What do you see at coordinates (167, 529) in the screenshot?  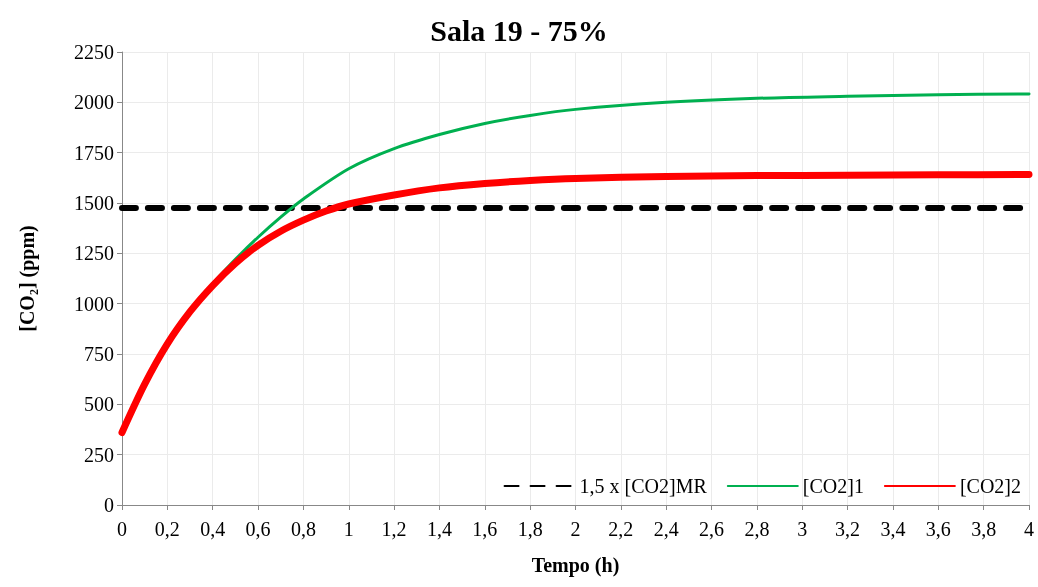 I see `x-tick-label: 0,2` at bounding box center [167, 529].